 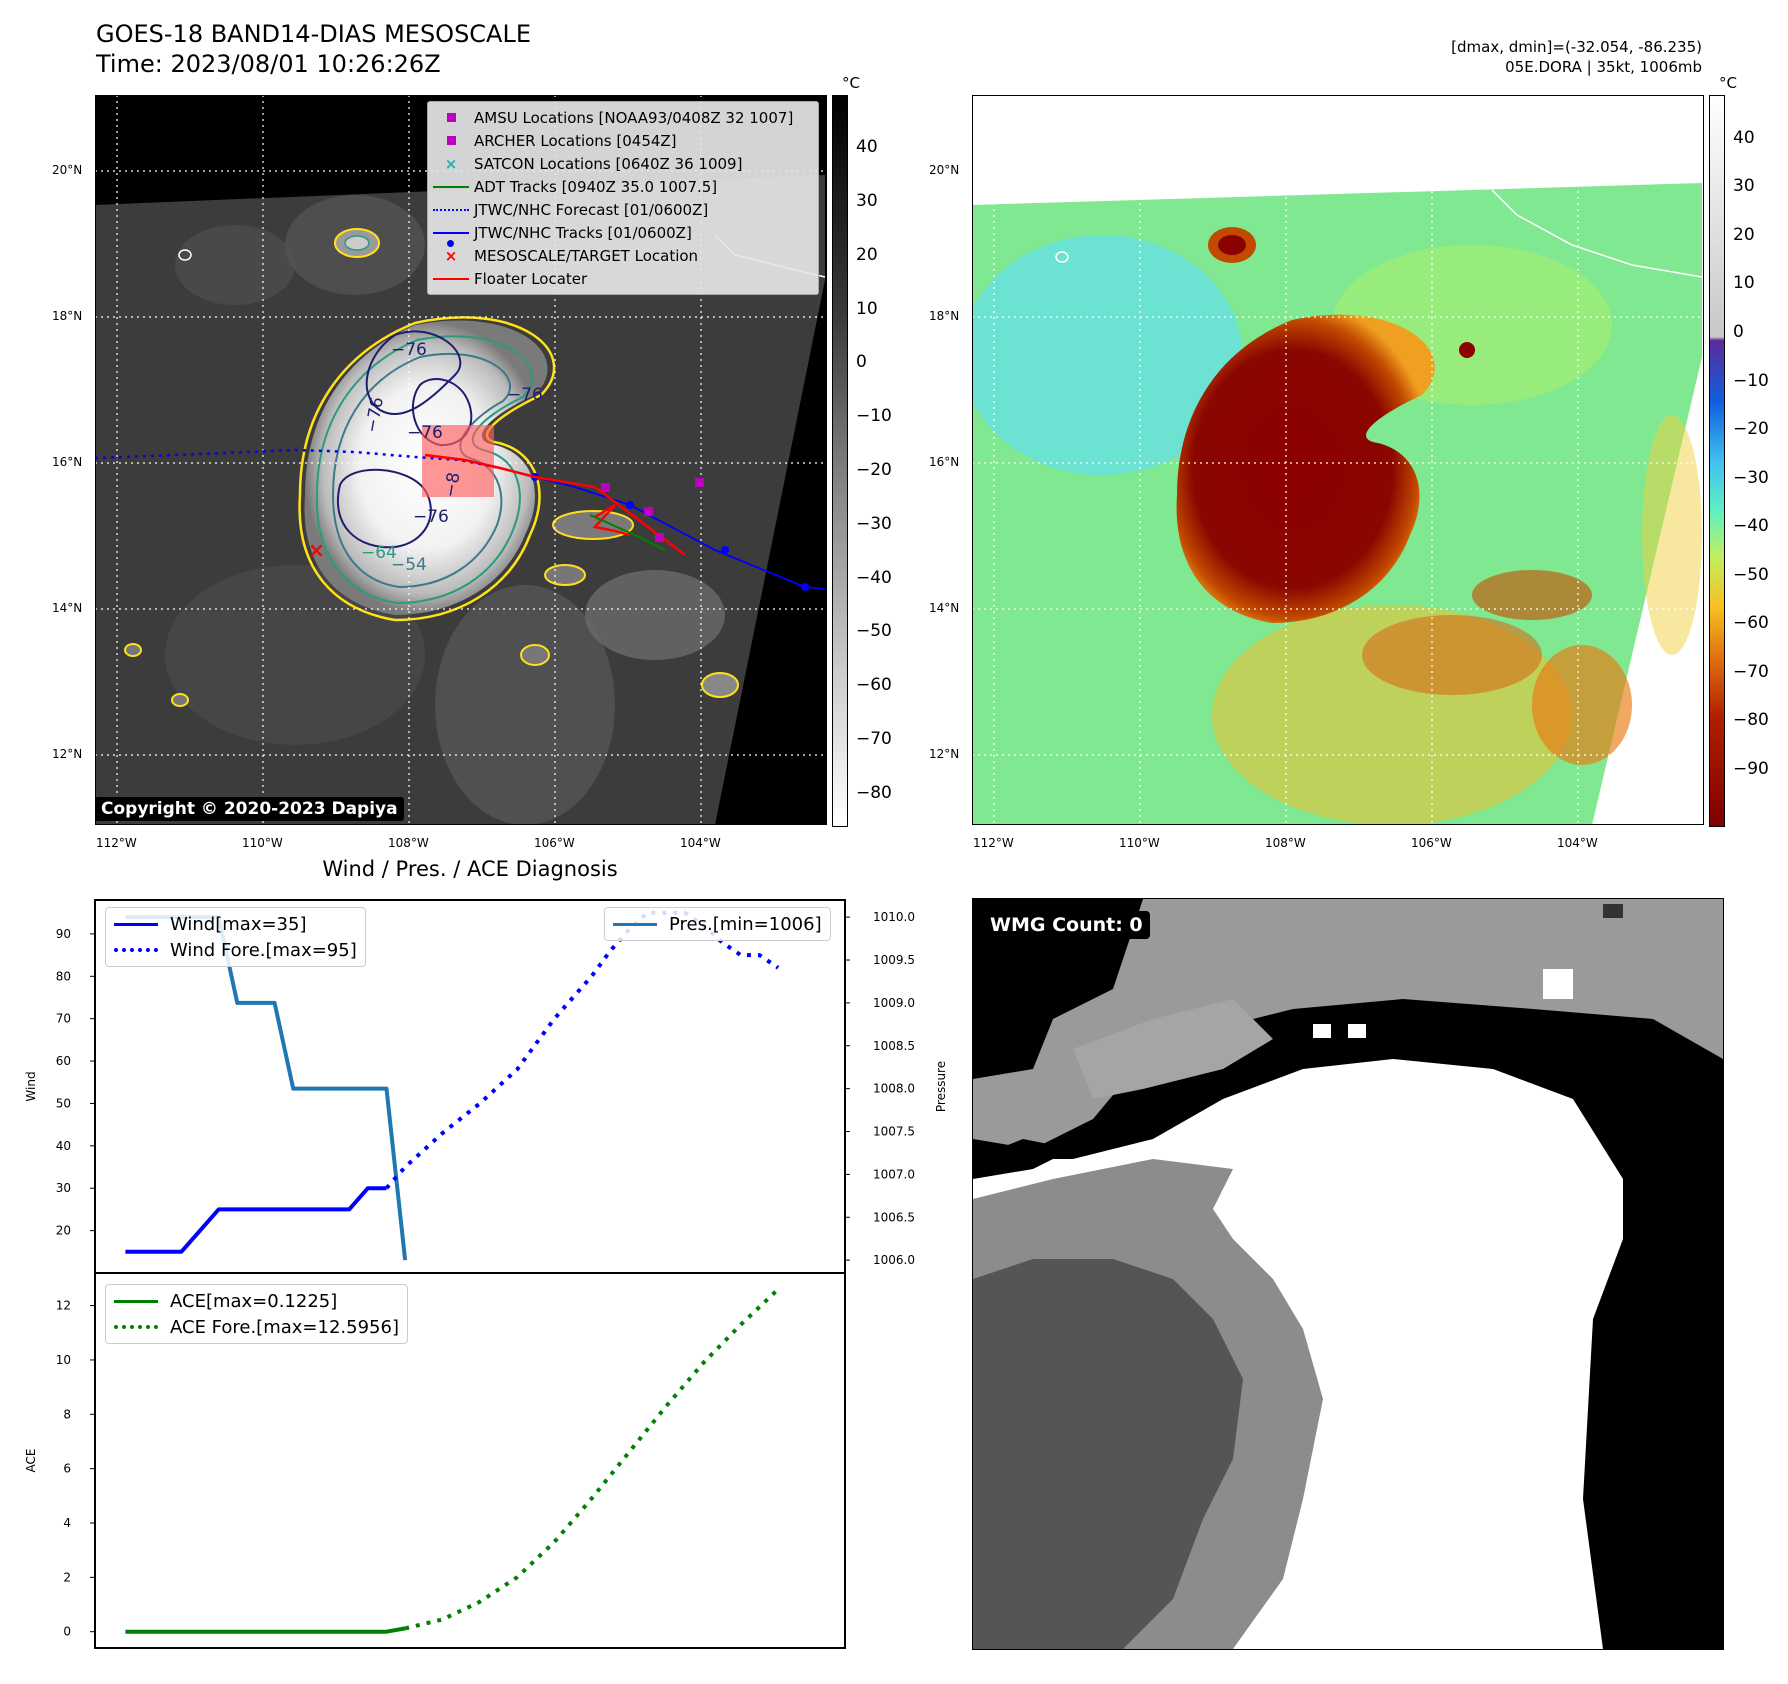 What do you see at coordinates (63, 1019) in the screenshot?
I see `wind-tick-label: 70` at bounding box center [63, 1019].